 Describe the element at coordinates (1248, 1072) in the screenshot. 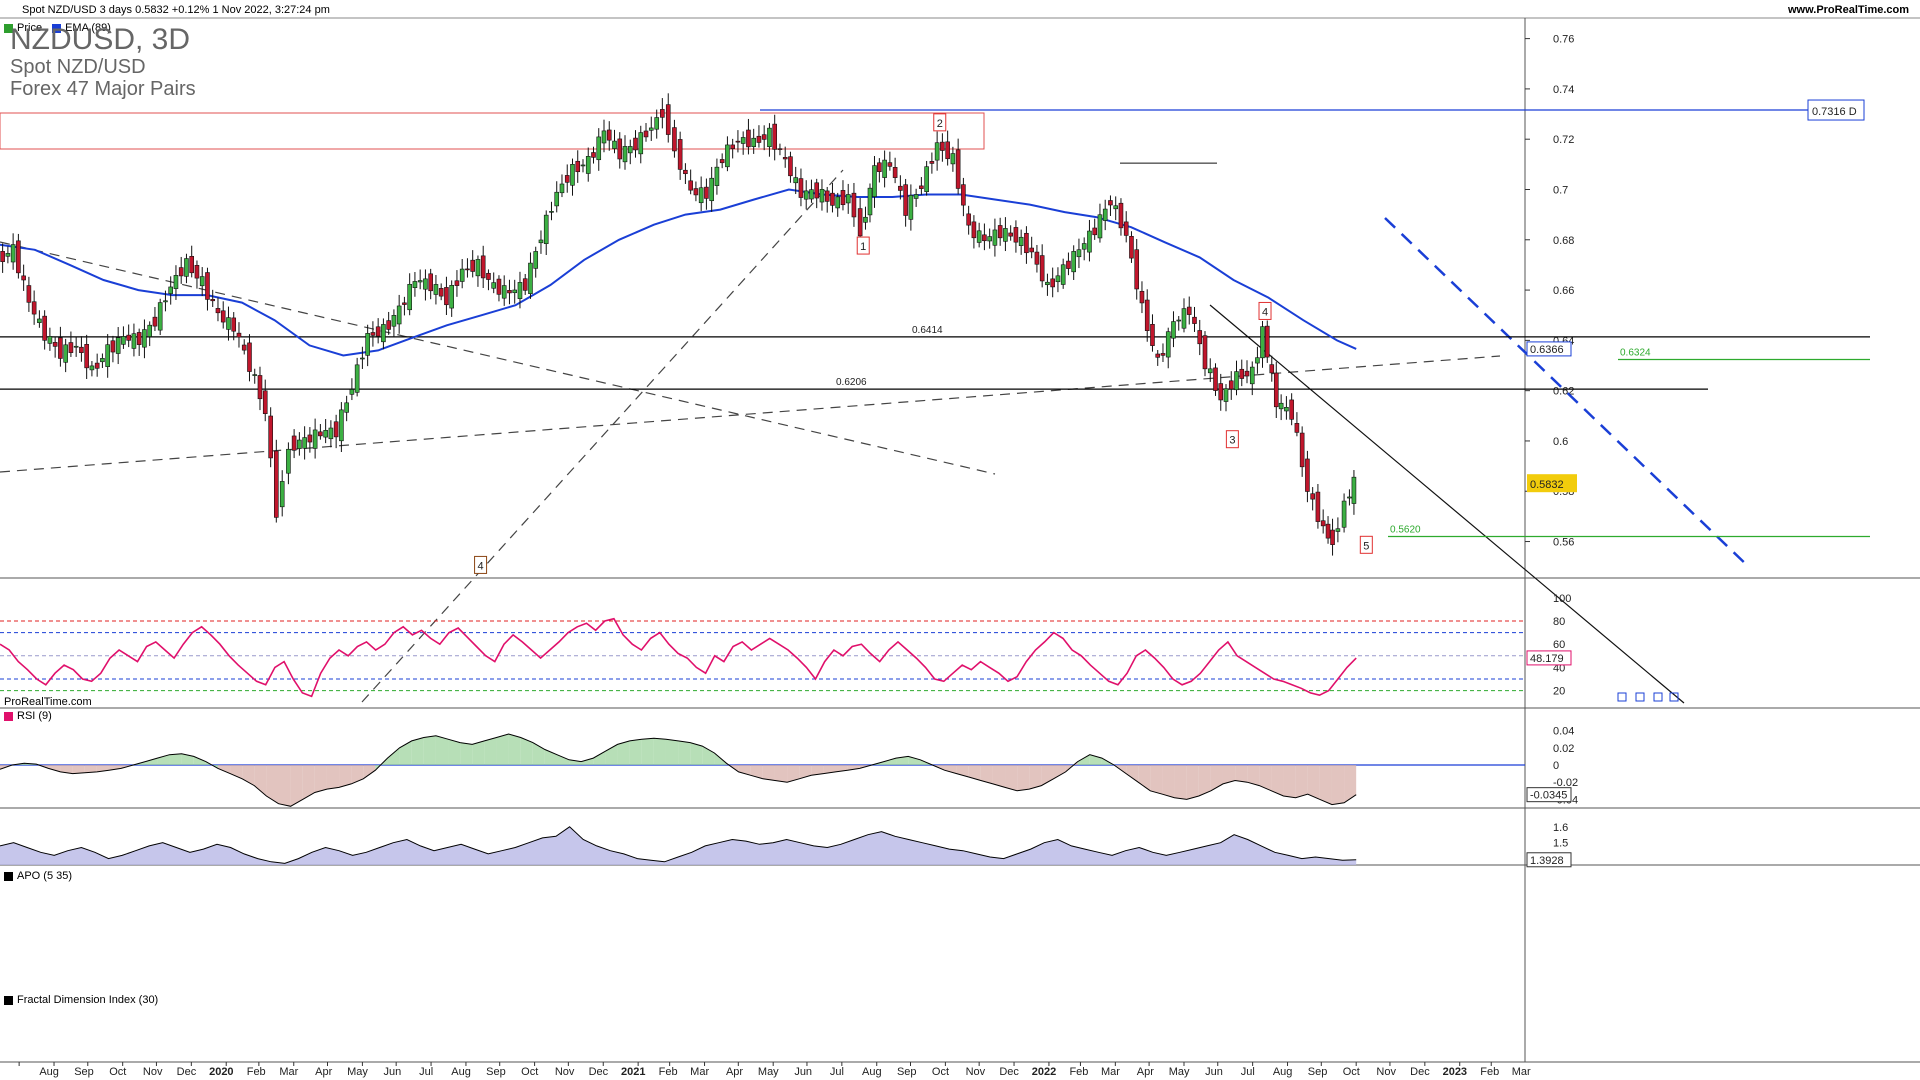

I see `time-tick-label: Jul` at that location.